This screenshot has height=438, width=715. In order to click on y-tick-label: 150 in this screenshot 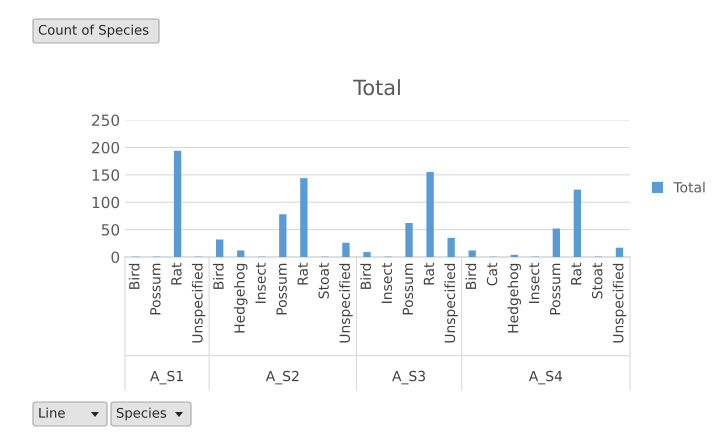, I will do `click(106, 175)`.